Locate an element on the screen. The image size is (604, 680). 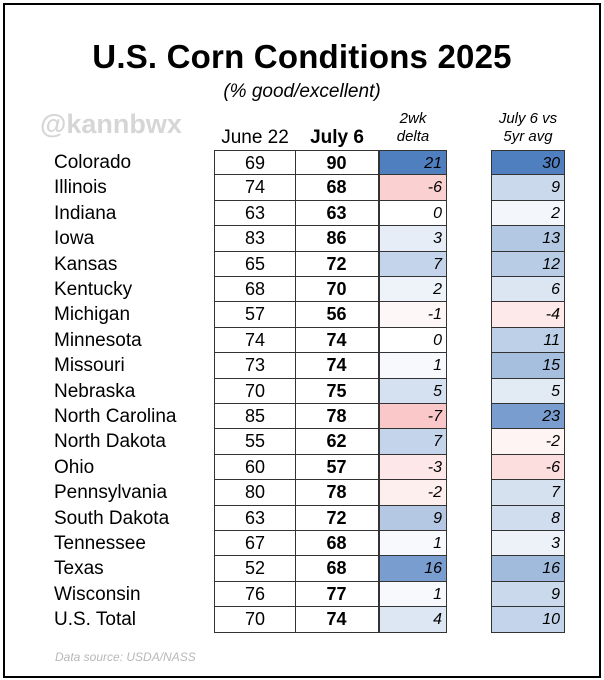
delta-cell: 0 is located at coordinates (413, 213).